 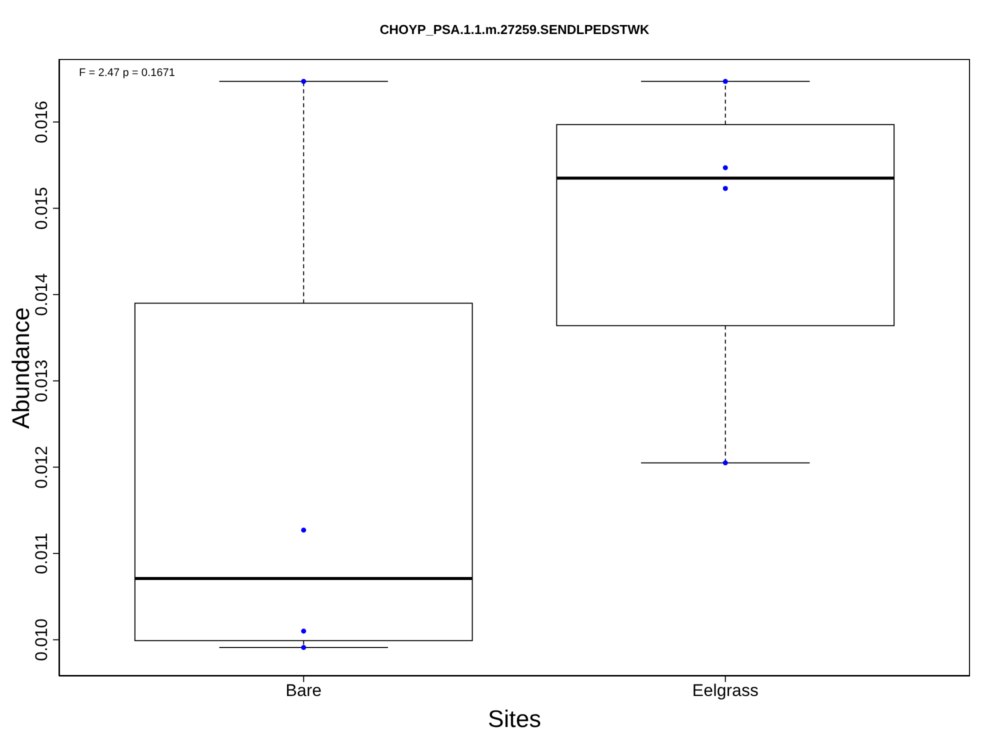 What do you see at coordinates (41, 553) in the screenshot?
I see `y-tick-label: 0.011` at bounding box center [41, 553].